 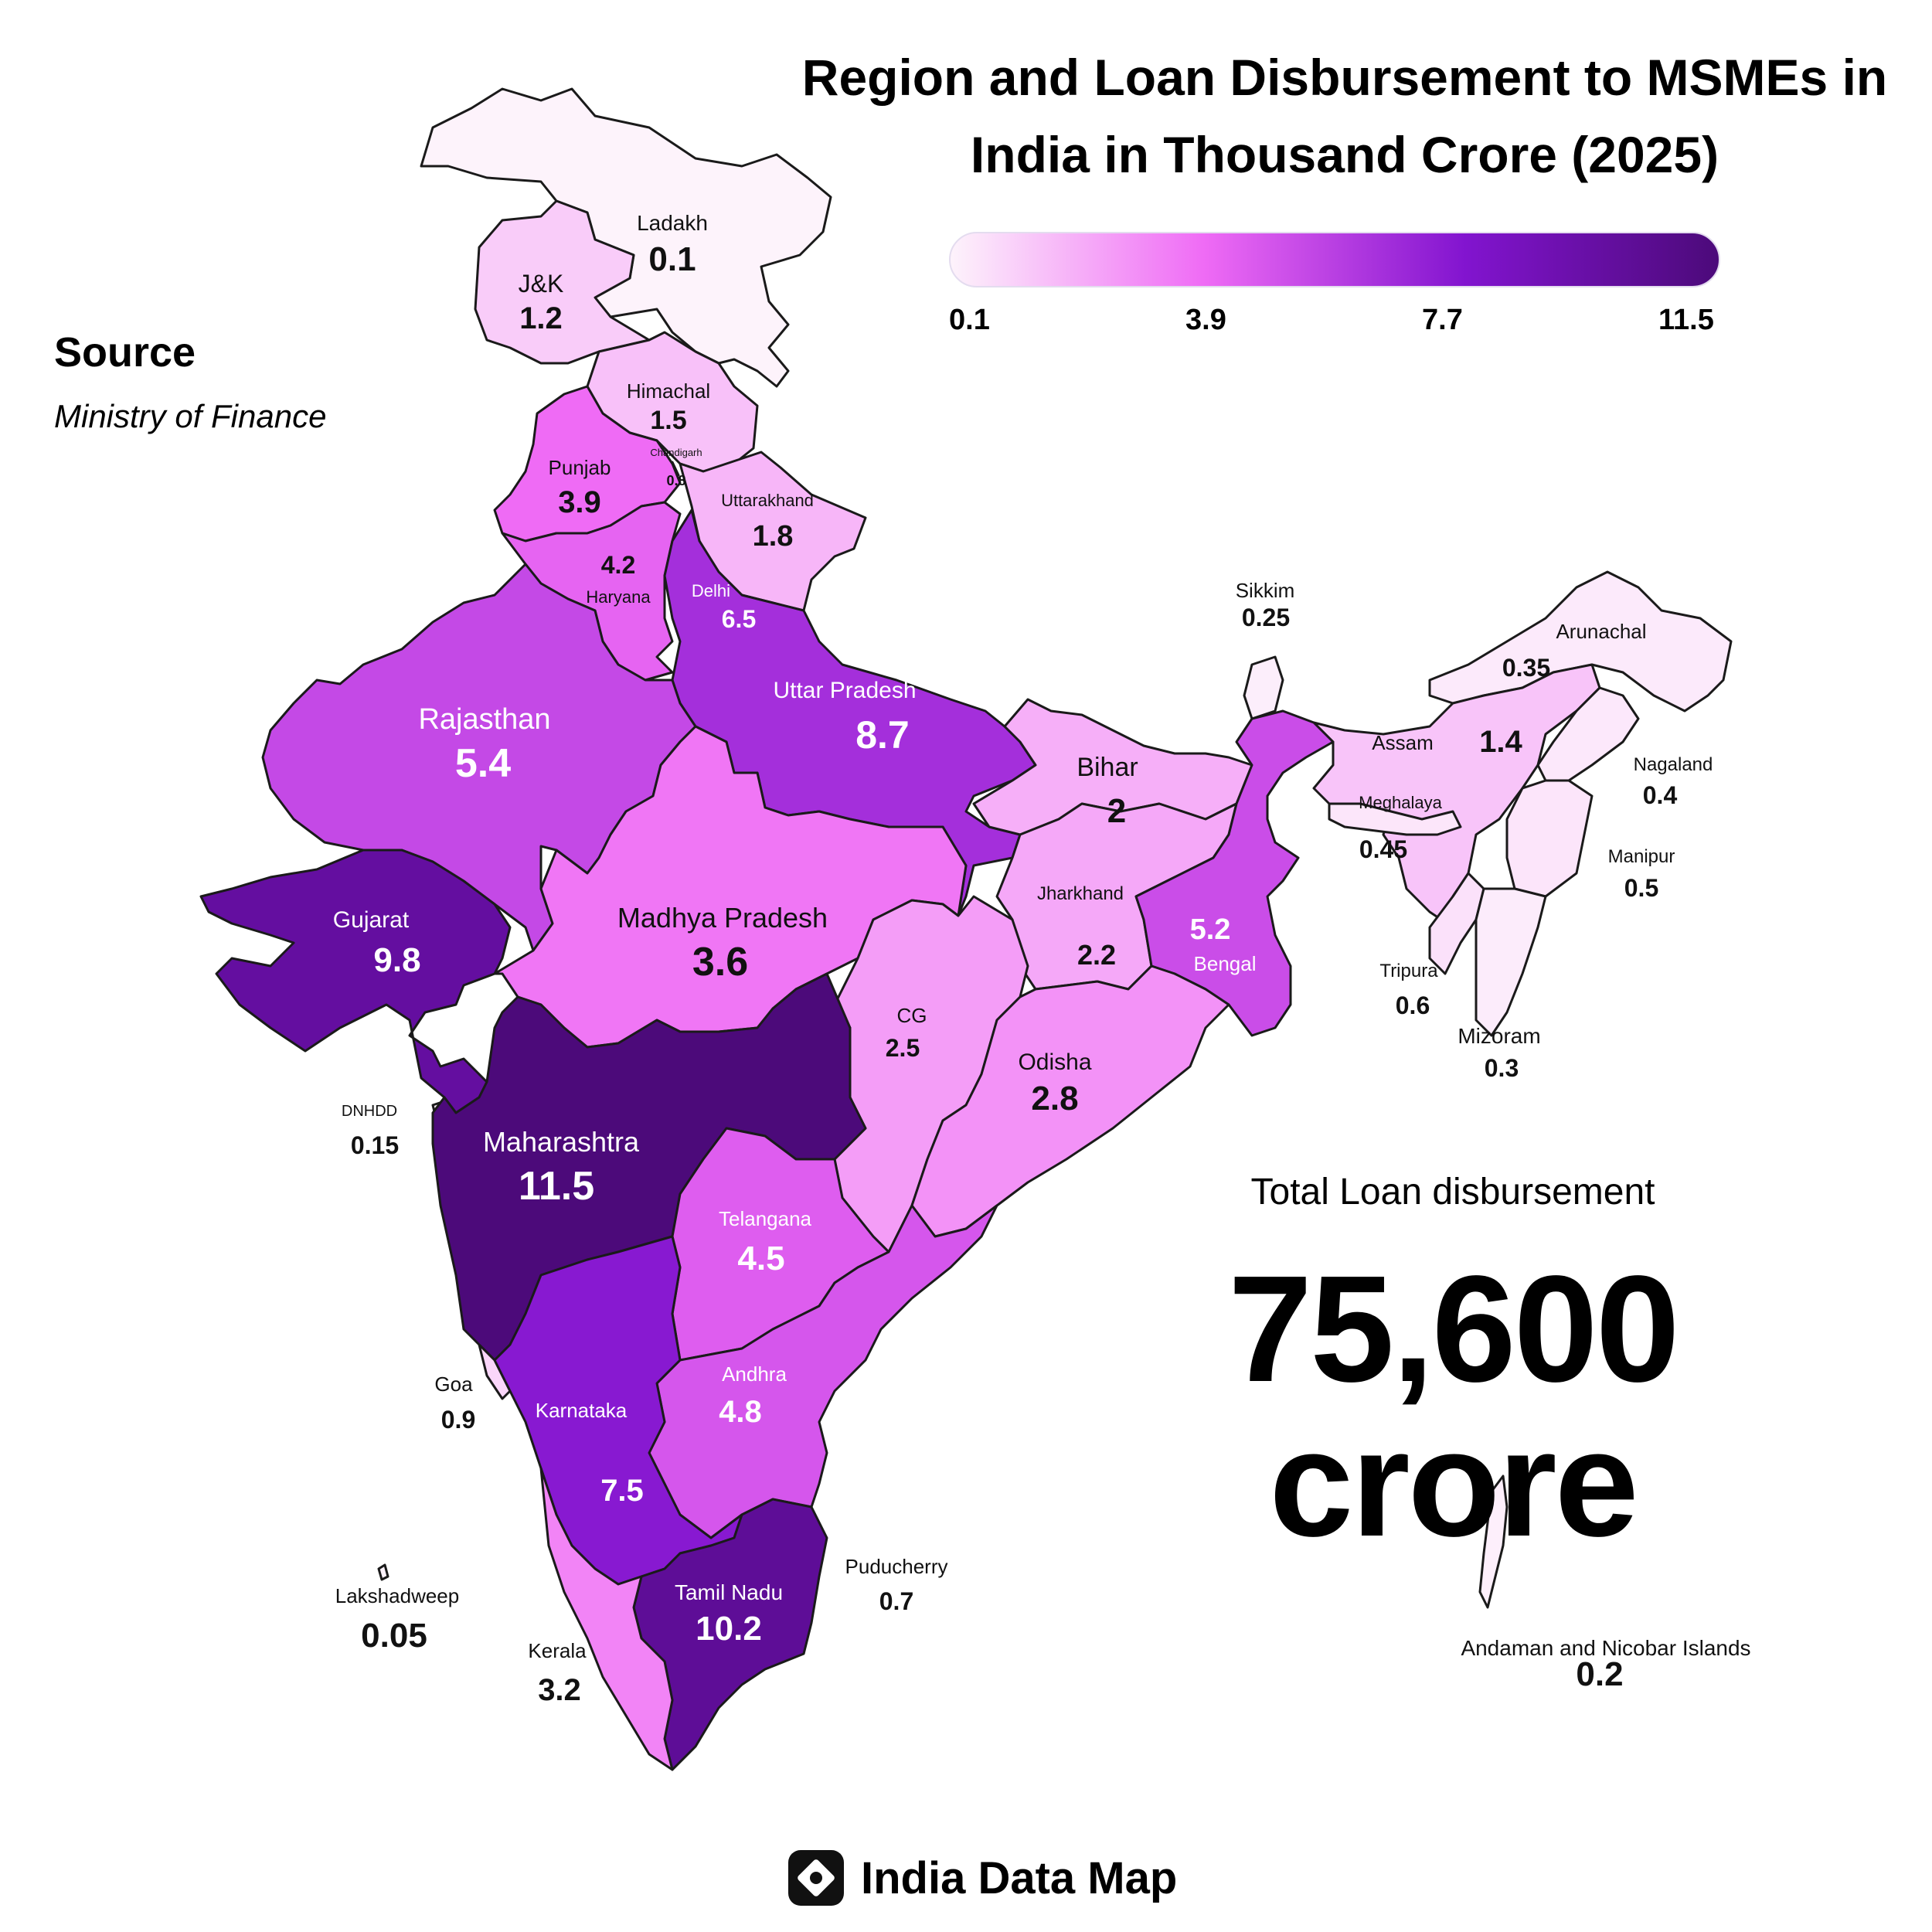 What do you see at coordinates (1234, 873) in the screenshot?
I see `region-bengal` at bounding box center [1234, 873].